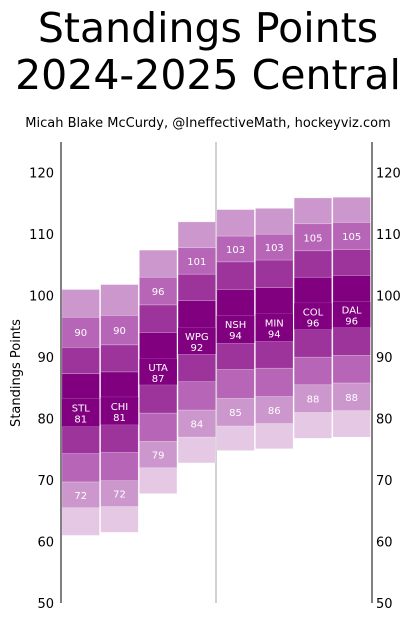 The width and height of the screenshot is (416, 621). I want to click on median-value-label: 96, so click(313, 323).